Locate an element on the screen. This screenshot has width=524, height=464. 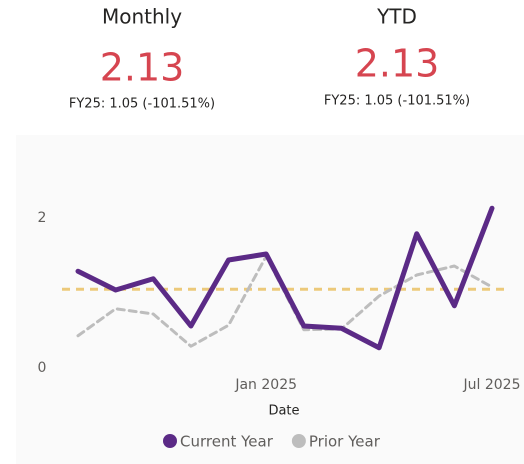
x-tick-label: Jan 2025 is located at coordinates (265, 385).